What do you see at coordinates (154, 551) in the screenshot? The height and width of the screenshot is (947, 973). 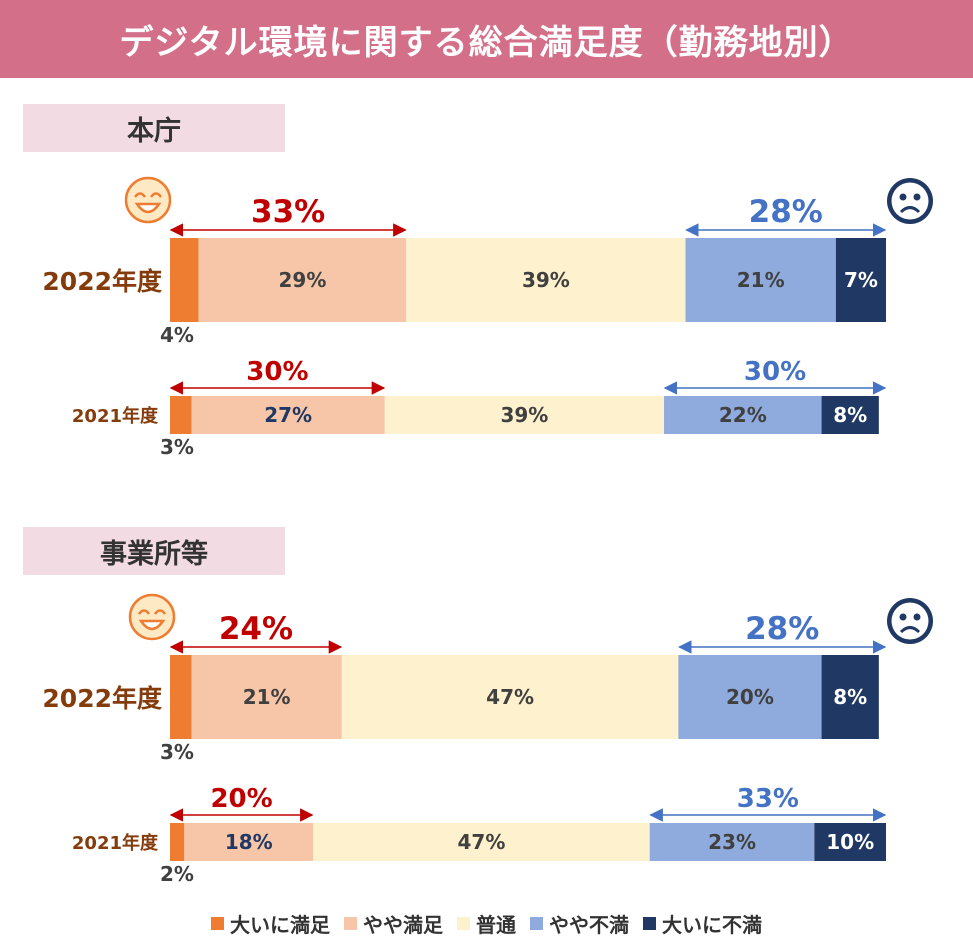 I see `section-label-jigyosho: 事業所等` at bounding box center [154, 551].